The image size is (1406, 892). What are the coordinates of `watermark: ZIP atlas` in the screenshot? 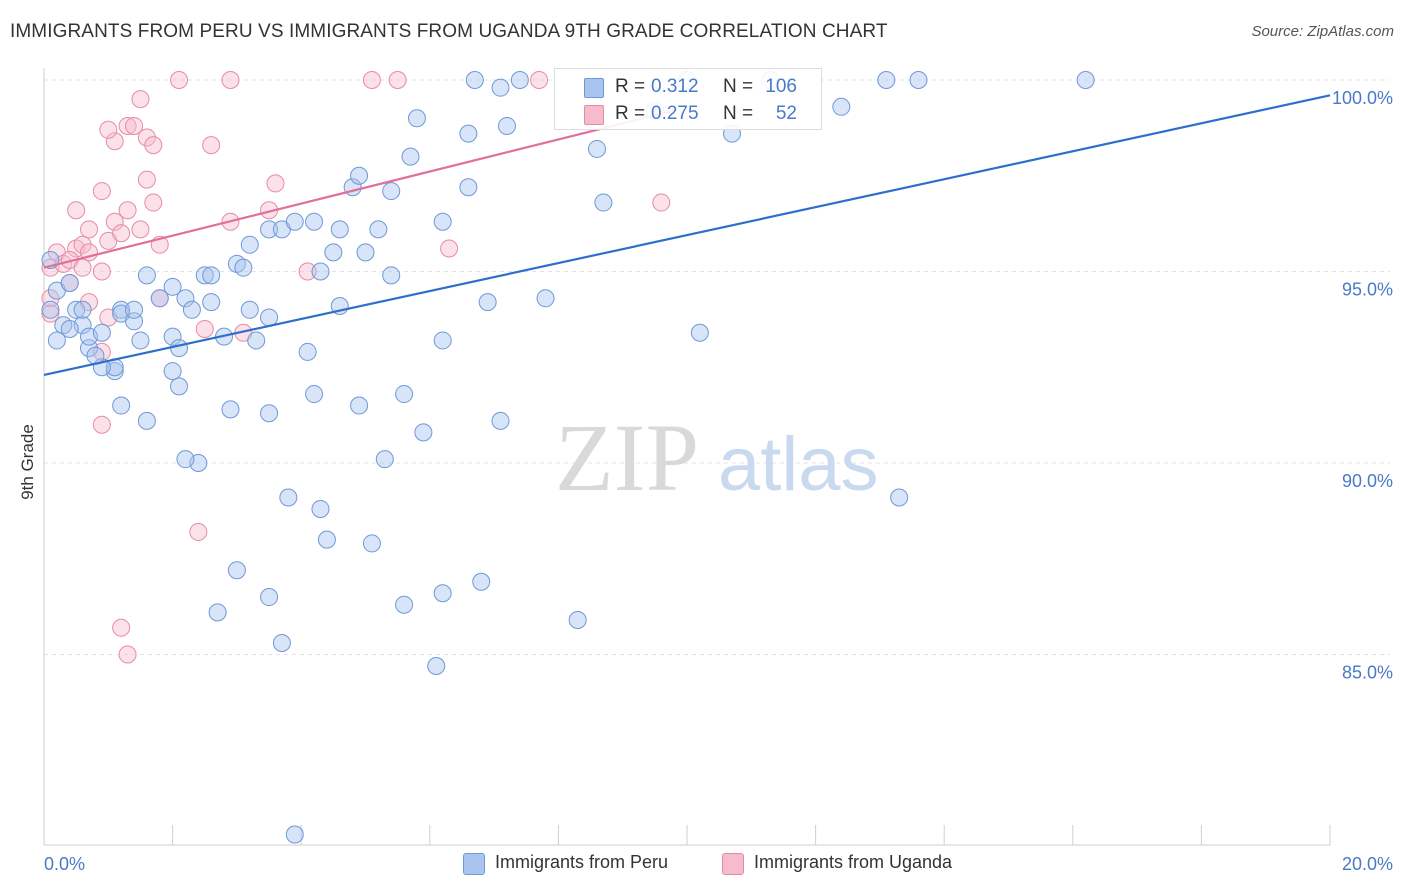 It's located at (717, 457).